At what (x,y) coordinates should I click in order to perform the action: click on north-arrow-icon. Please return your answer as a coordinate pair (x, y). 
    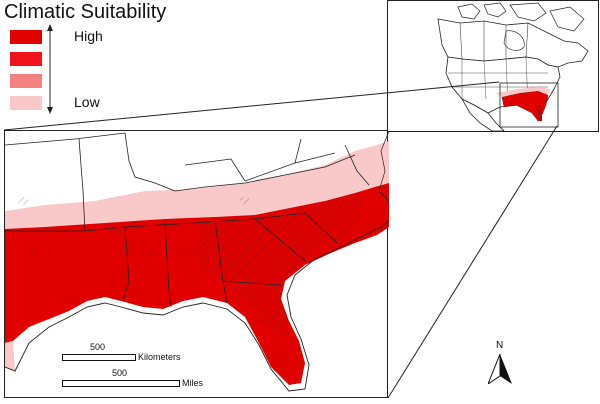
    Looking at the image, I should click on (500, 369).